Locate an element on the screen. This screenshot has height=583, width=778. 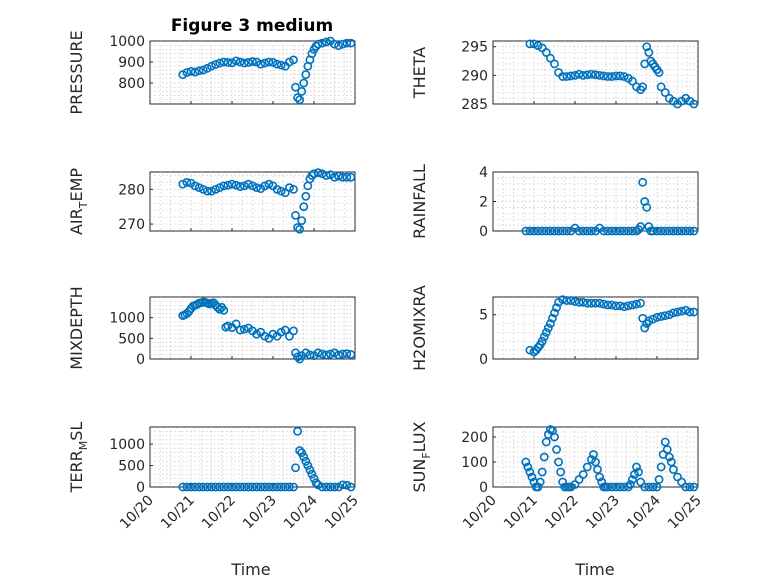
grid-lines is located at coordinates (252, 201).